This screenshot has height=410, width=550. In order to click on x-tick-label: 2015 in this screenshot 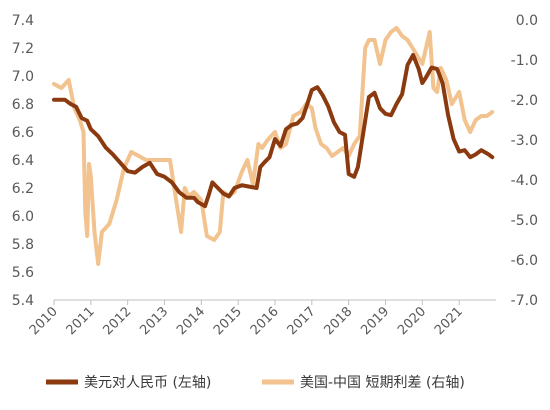, I will do `click(228, 321)`.